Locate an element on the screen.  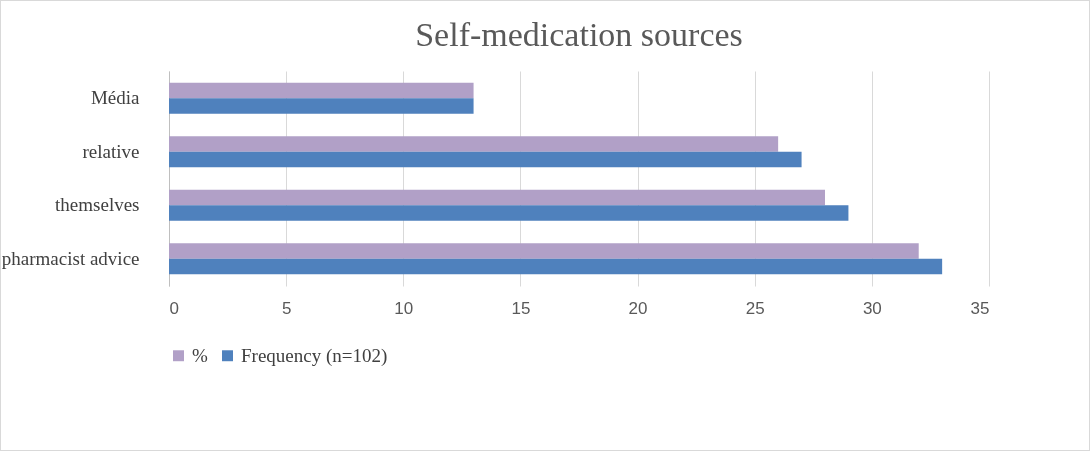
y-tick-label: relative is located at coordinates (111, 151).